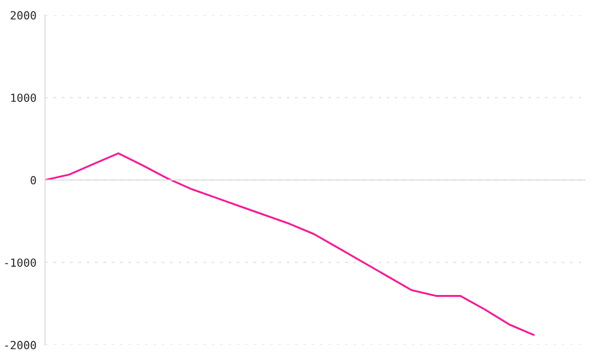 The width and height of the screenshot is (600, 360). Describe the element at coordinates (33, 180) in the screenshot. I see `y-tick-label: 0` at that location.